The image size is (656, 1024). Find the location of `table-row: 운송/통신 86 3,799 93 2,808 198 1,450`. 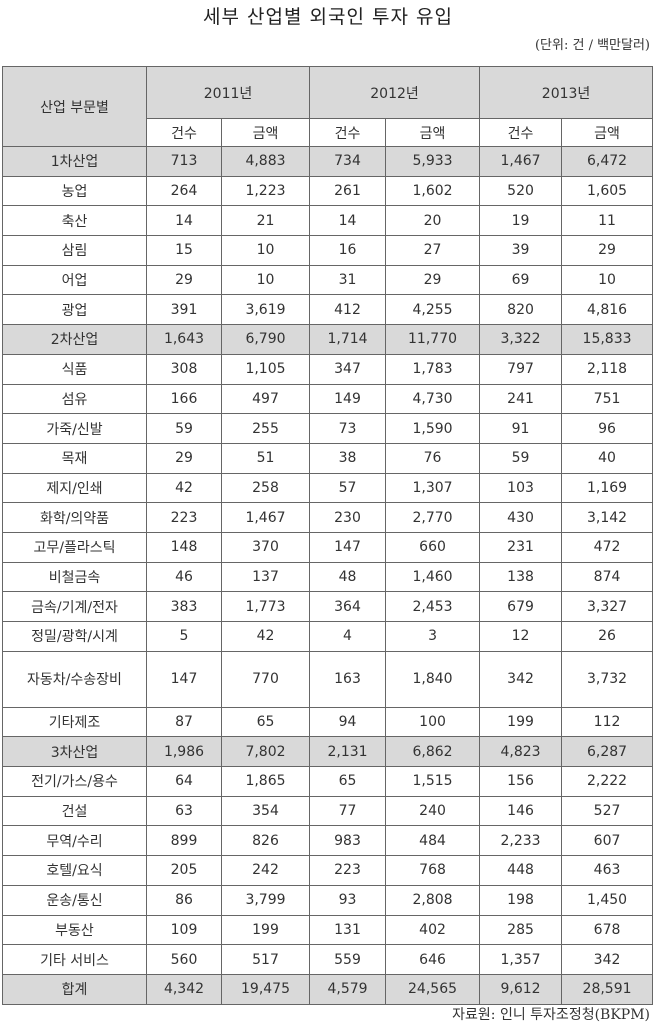

table-row: 운송/통신 86 3,799 93 2,808 198 1,450 is located at coordinates (328, 900).